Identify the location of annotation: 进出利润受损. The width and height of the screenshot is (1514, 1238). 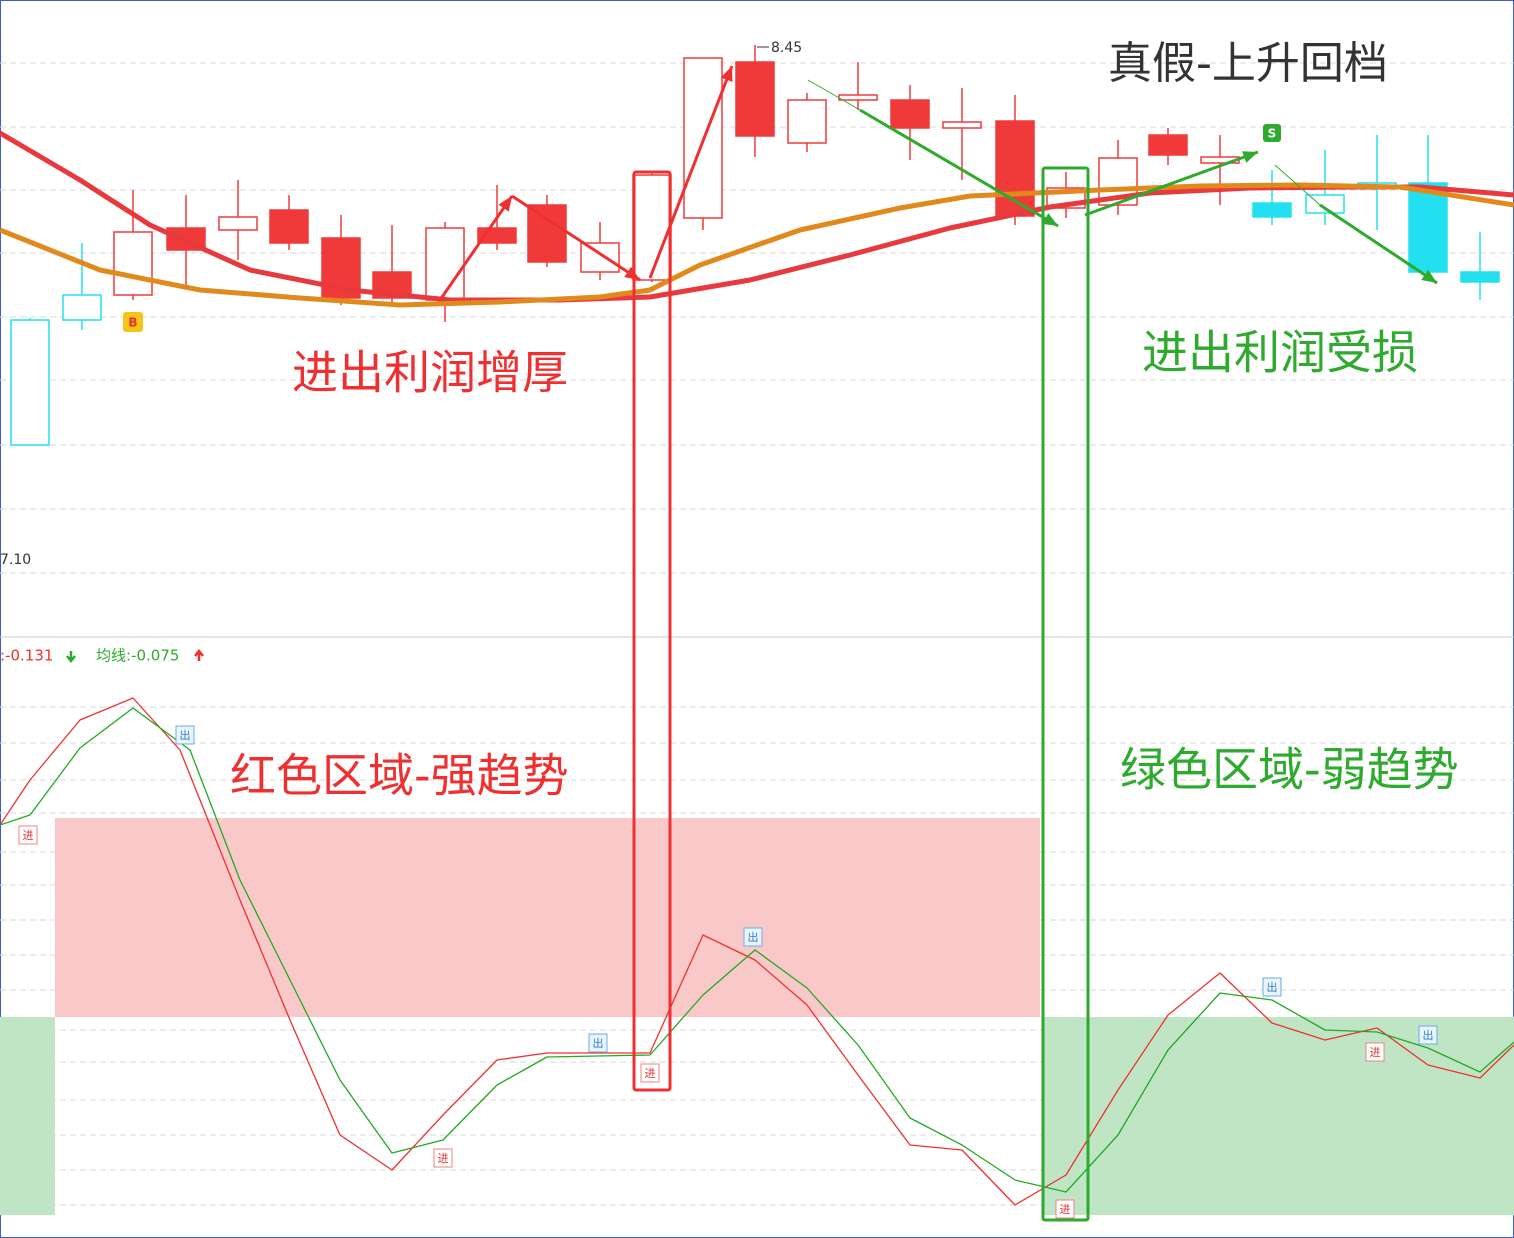
(1280, 353).